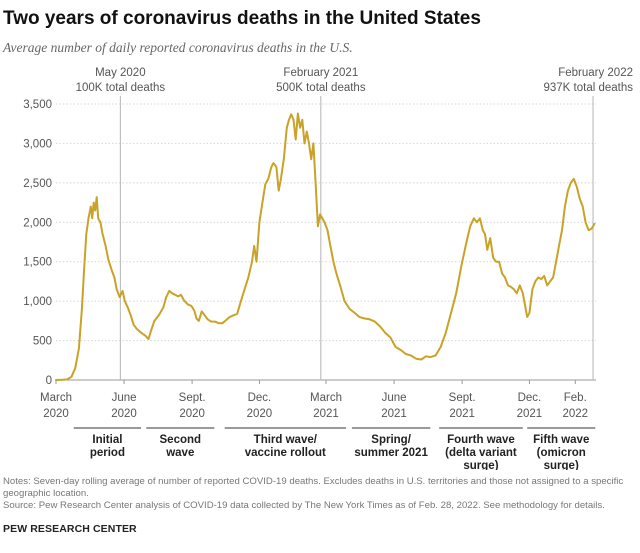 This screenshot has height=553, width=640. What do you see at coordinates (481, 440) in the screenshot?
I see `period-label: Fourth wave` at bounding box center [481, 440].